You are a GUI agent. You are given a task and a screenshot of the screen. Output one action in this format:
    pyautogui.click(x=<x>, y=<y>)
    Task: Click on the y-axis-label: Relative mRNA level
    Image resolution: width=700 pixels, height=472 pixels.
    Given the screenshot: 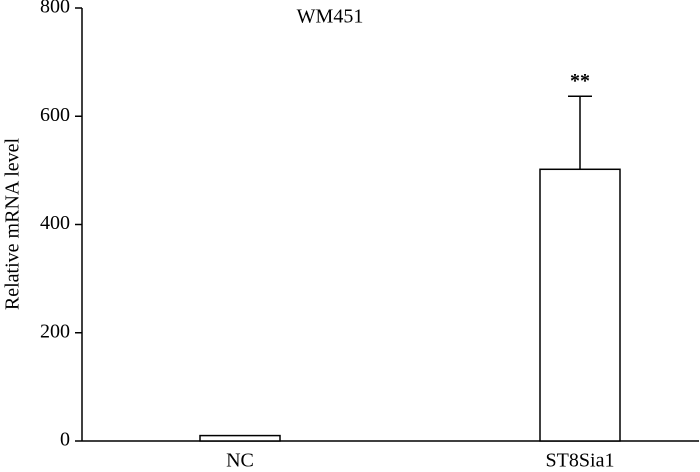 What is the action you would take?
    pyautogui.click(x=13, y=223)
    